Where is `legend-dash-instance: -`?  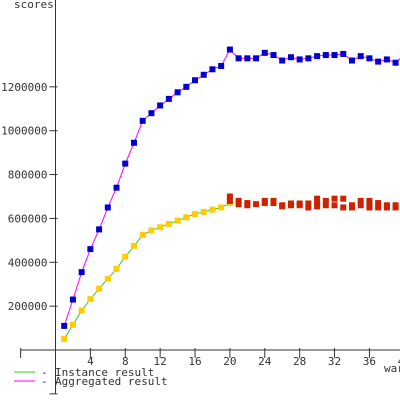
legend-dash-instance: - is located at coordinates (44, 372).